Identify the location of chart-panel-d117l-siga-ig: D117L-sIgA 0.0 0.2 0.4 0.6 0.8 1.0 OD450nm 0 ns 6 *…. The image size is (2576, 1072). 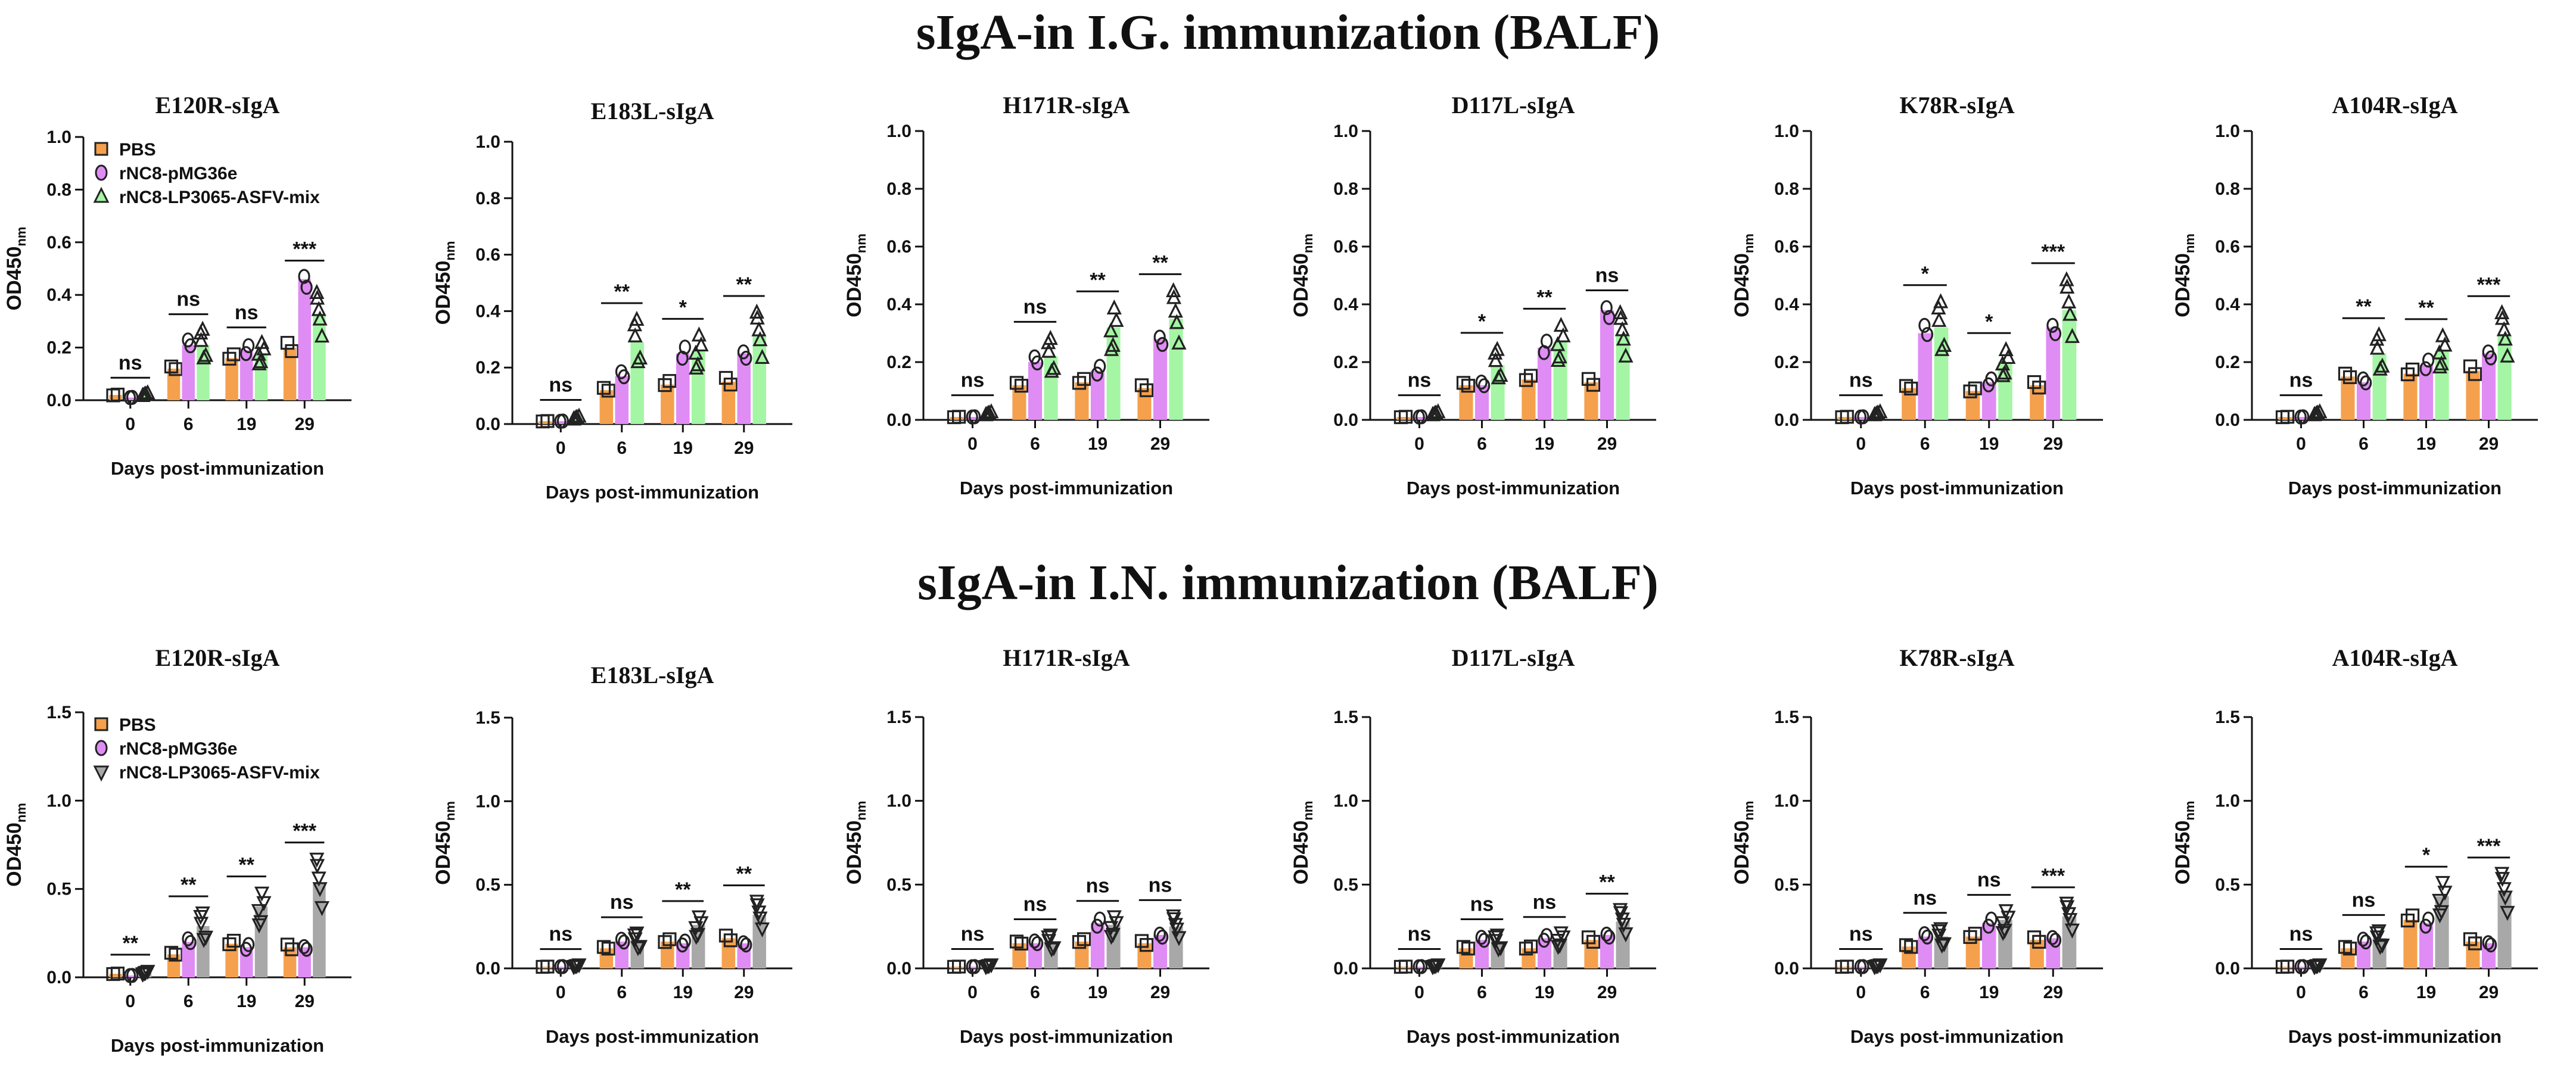
(1473, 295).